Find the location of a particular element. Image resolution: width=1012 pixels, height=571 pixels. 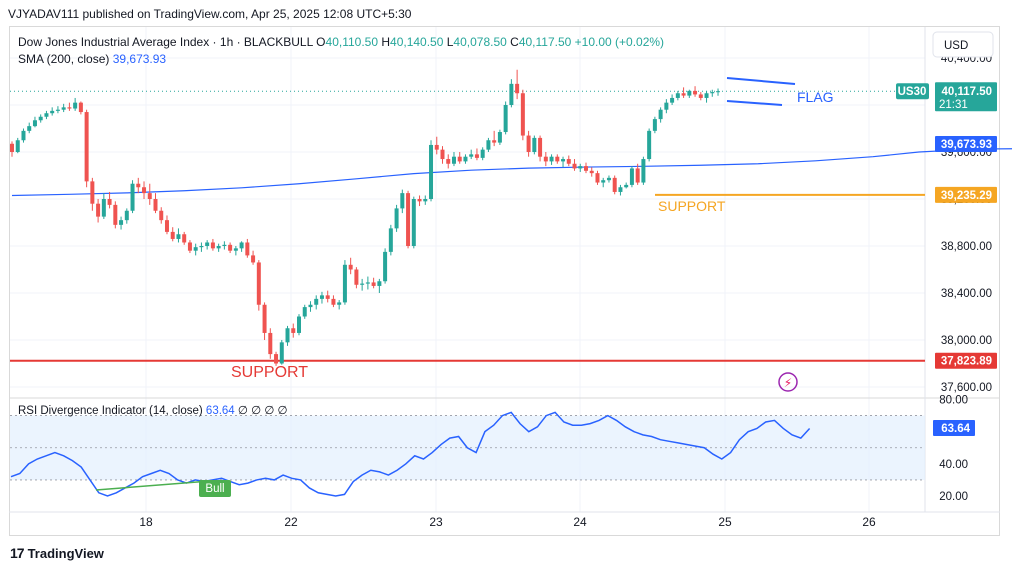

rsi-line is located at coordinates (410, 454).